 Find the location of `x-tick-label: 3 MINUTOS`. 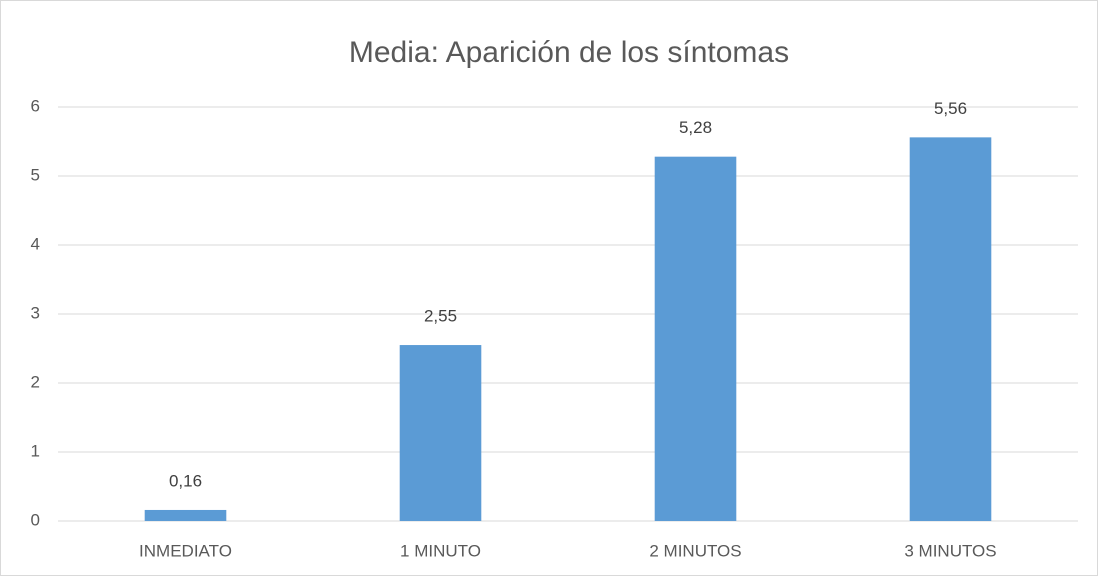

x-tick-label: 3 MINUTOS is located at coordinates (950, 550).